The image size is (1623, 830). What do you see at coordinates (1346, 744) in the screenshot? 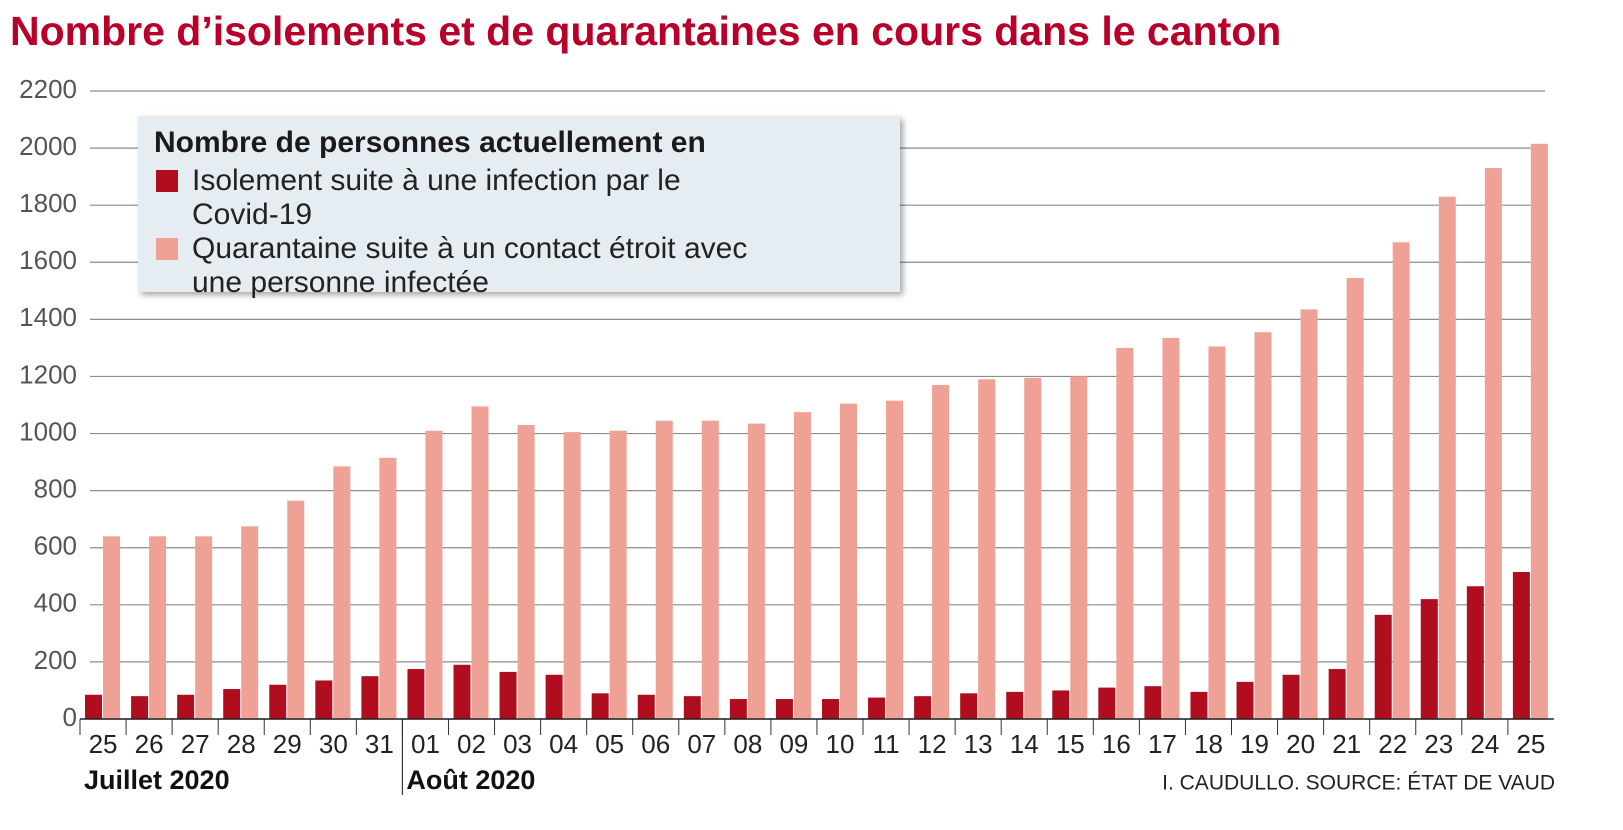
I see `x-tick-label: 21` at bounding box center [1346, 744].